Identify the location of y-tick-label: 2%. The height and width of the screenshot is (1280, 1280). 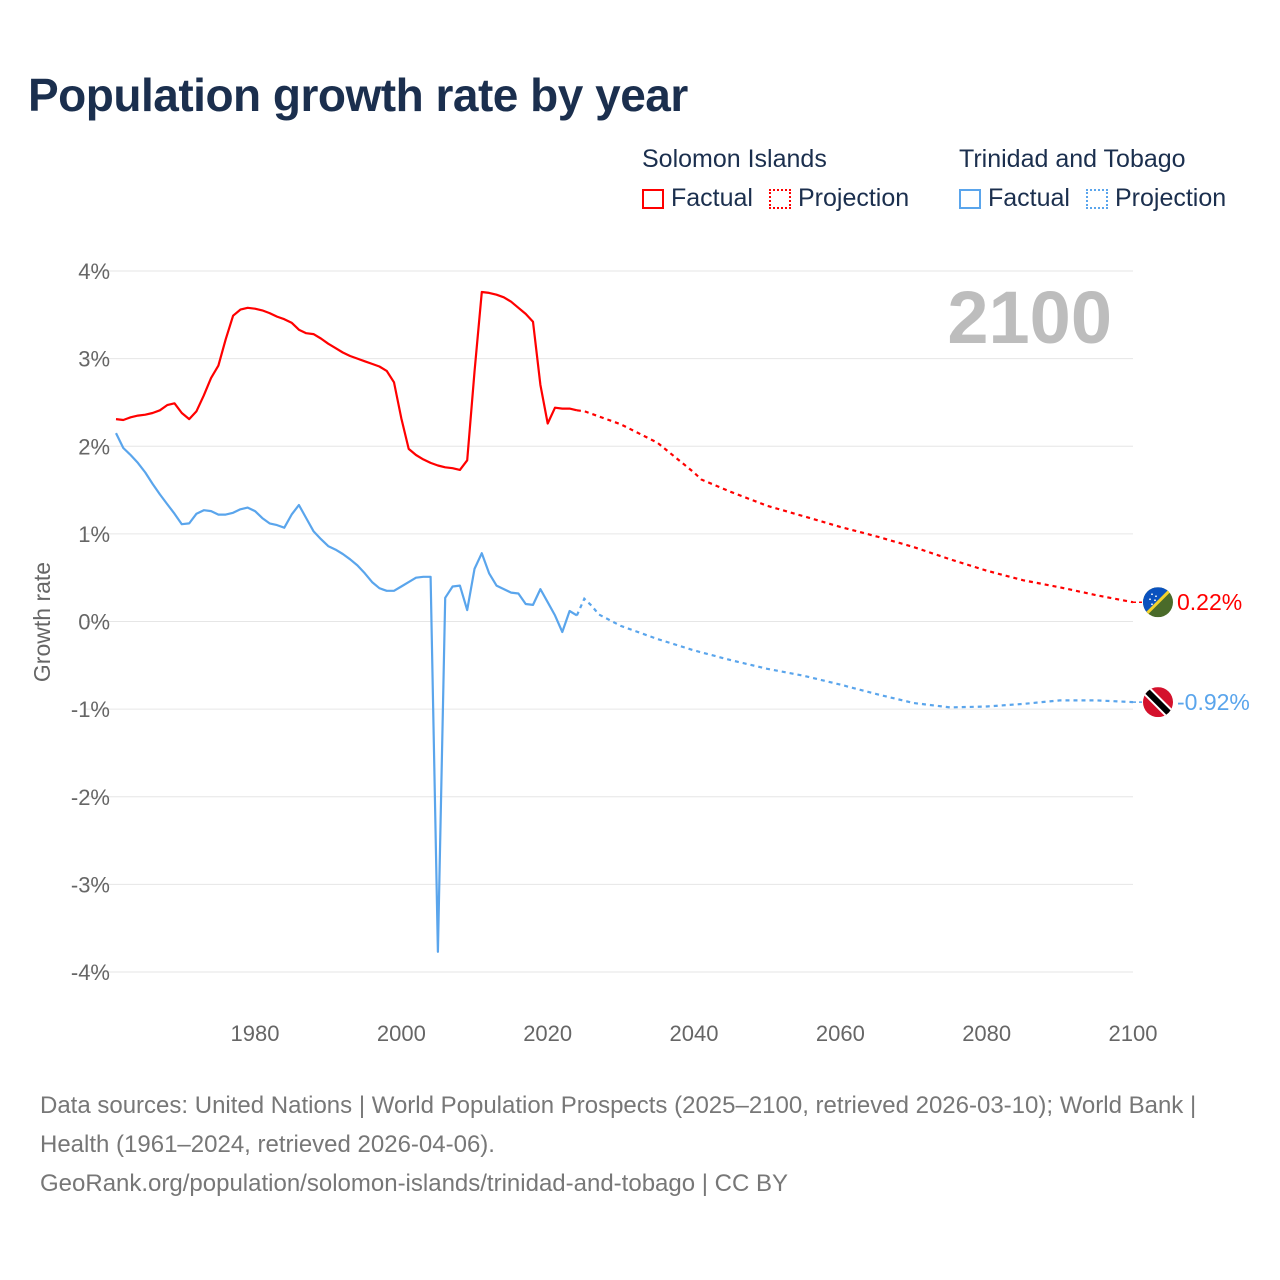
(94, 446).